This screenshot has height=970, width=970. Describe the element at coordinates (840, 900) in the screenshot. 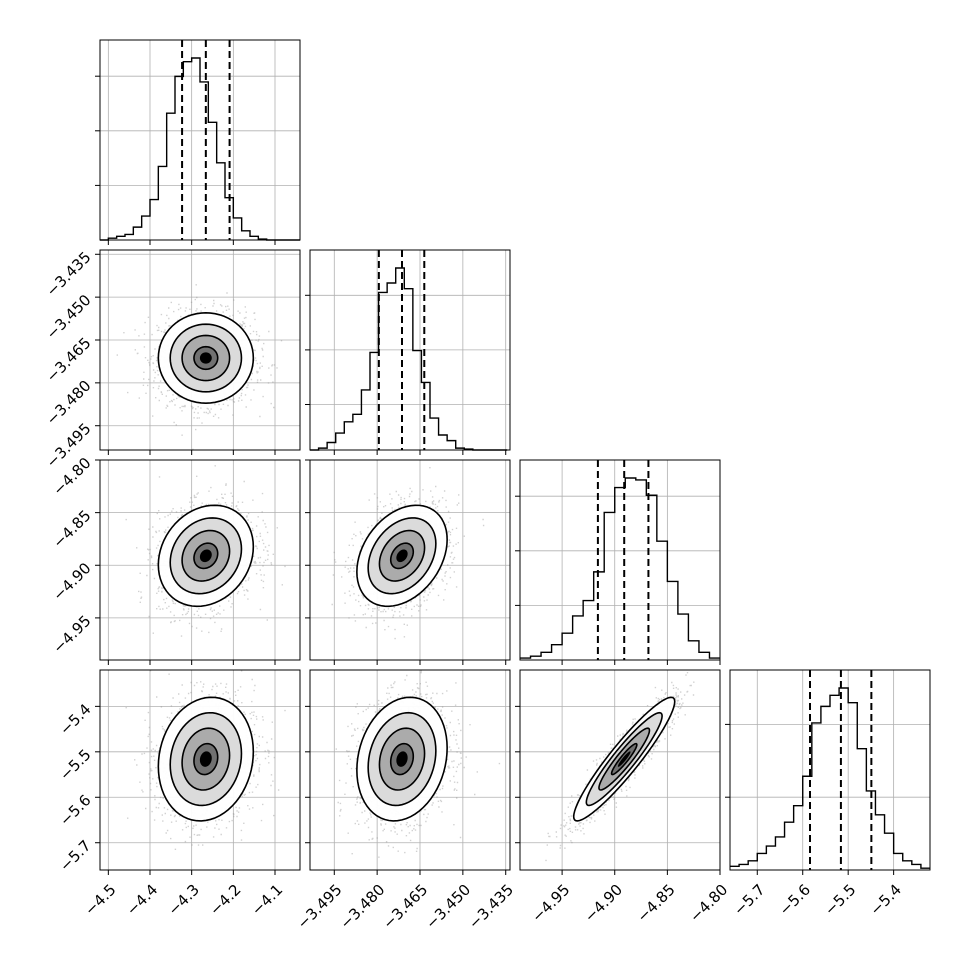

I see `x-tick-label-3-2: −5.5` at that location.